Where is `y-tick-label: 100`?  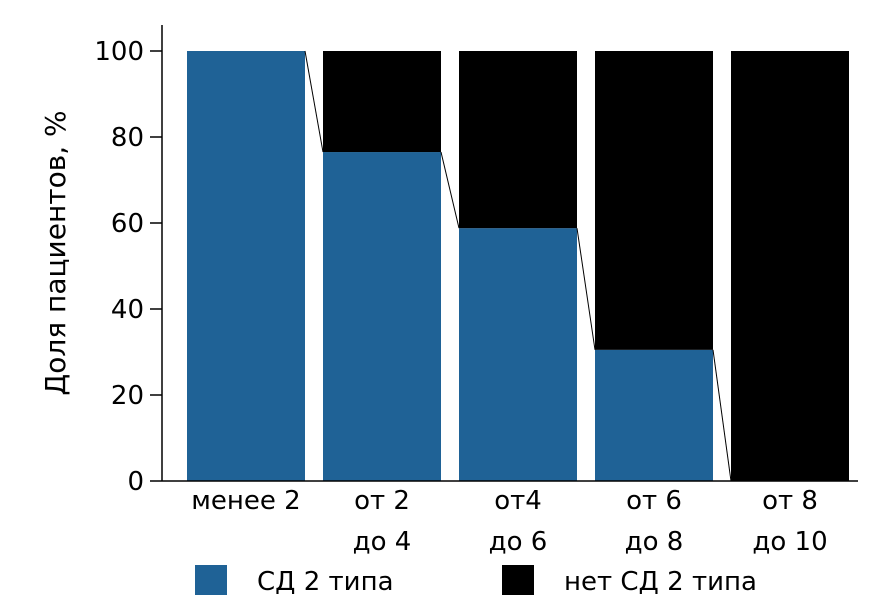
y-tick-label: 100 is located at coordinates (119, 52).